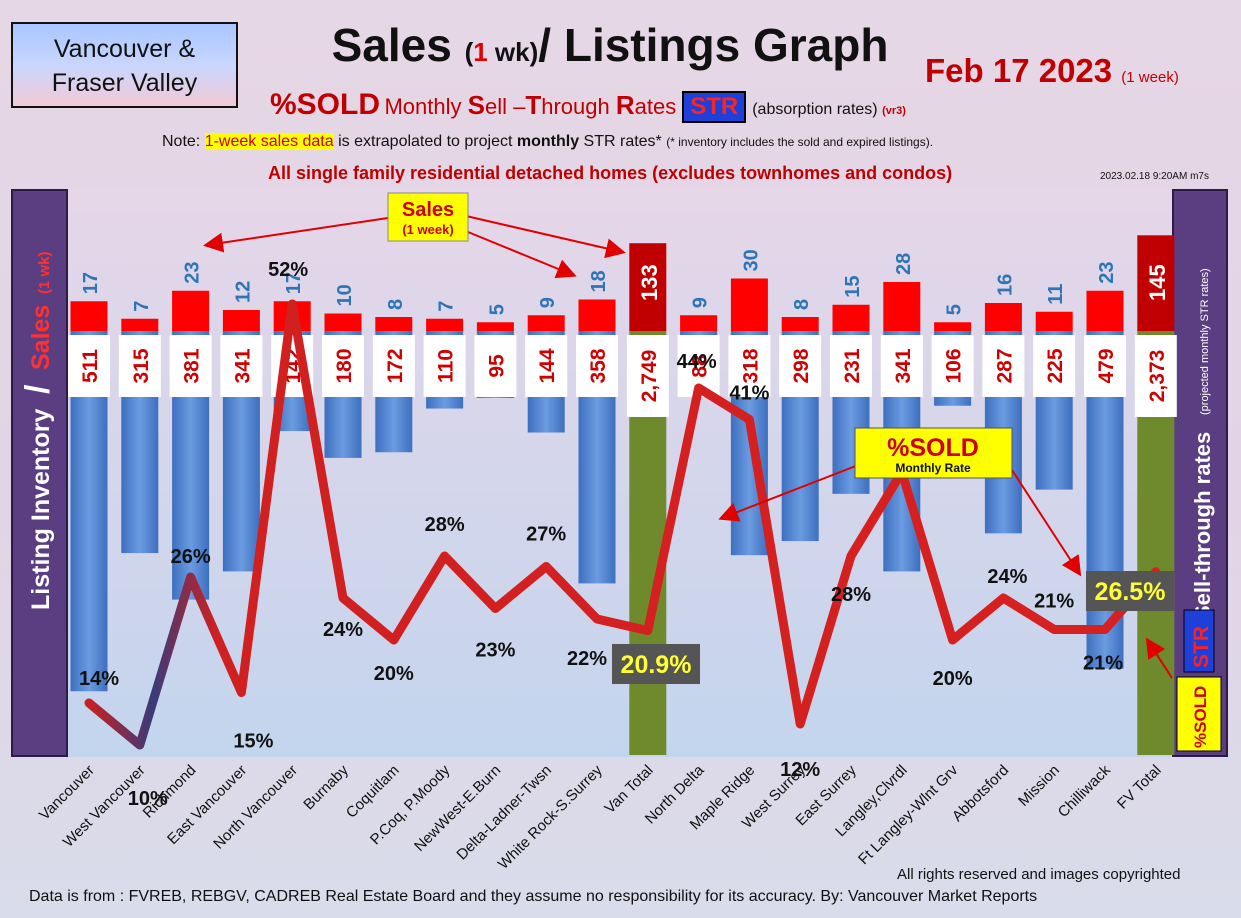  I want to click on title-part-c: 1, so click(480, 52).